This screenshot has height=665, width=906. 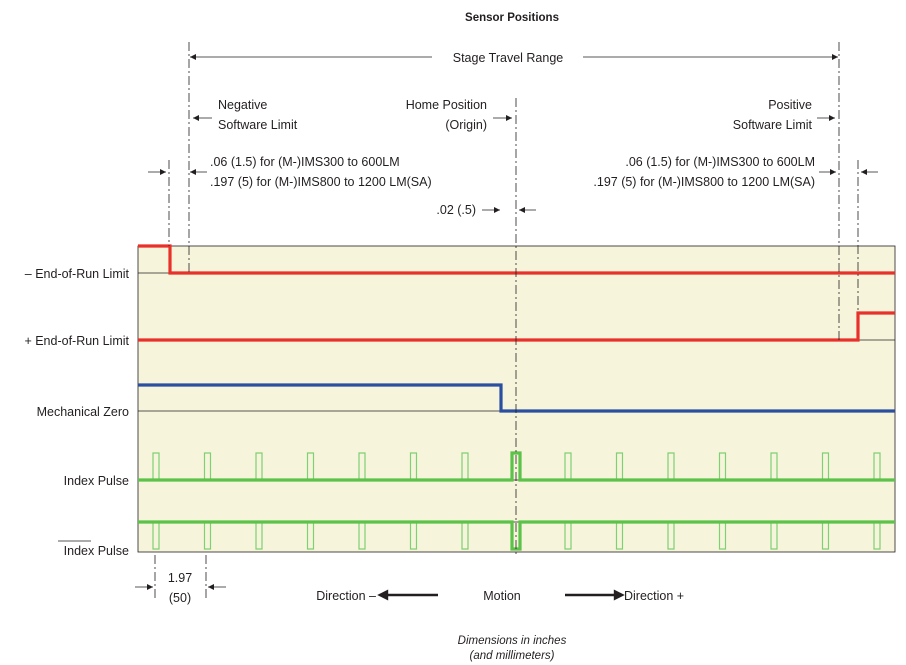 I want to click on left-offset-note-line2: .197 (5) for (M-)IMS800 to 1200 LM(SA), so click(x=321, y=182).